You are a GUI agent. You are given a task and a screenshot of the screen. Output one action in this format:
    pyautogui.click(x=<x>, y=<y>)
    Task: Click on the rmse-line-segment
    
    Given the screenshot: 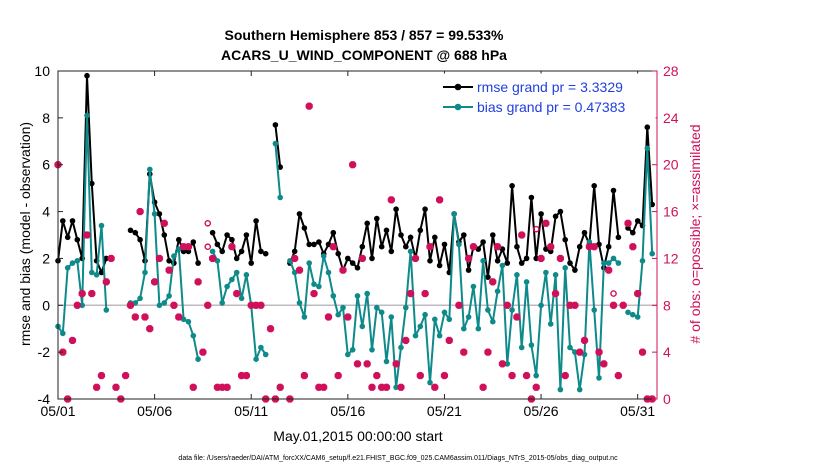 What is the action you would take?
    pyautogui.click(x=278, y=146)
    